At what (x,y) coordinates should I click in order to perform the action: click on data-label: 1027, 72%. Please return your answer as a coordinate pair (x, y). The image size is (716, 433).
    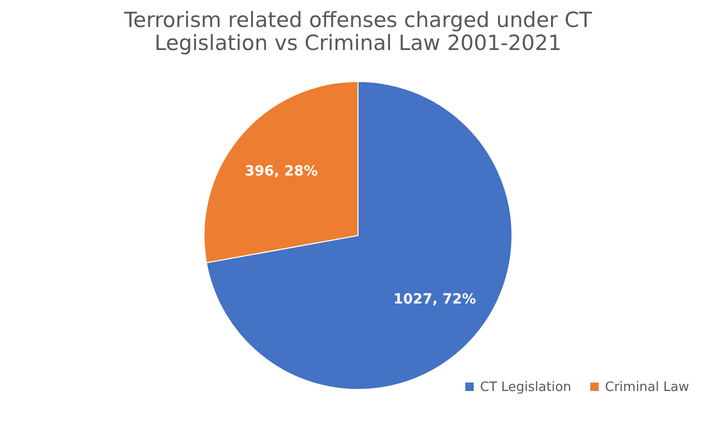
    Looking at the image, I should click on (434, 300).